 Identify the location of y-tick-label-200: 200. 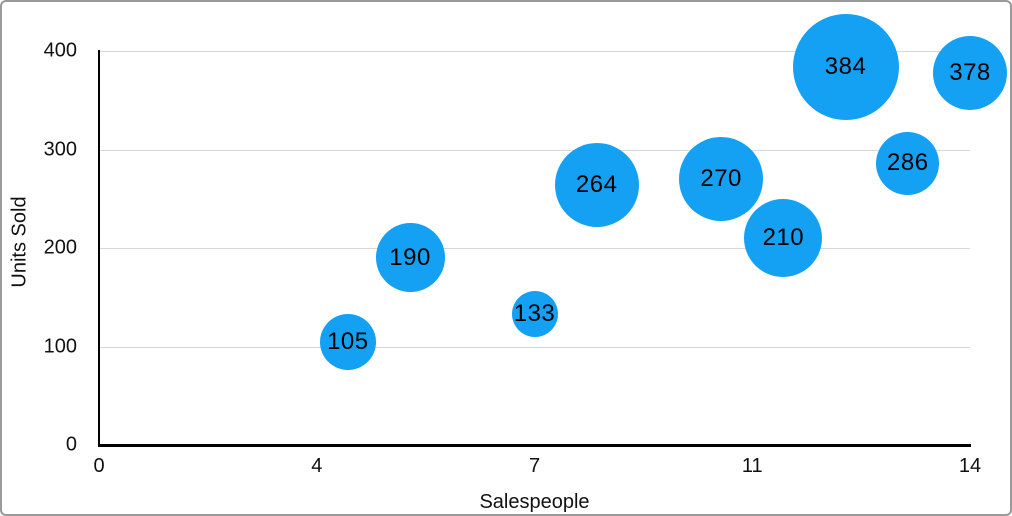
(60, 247).